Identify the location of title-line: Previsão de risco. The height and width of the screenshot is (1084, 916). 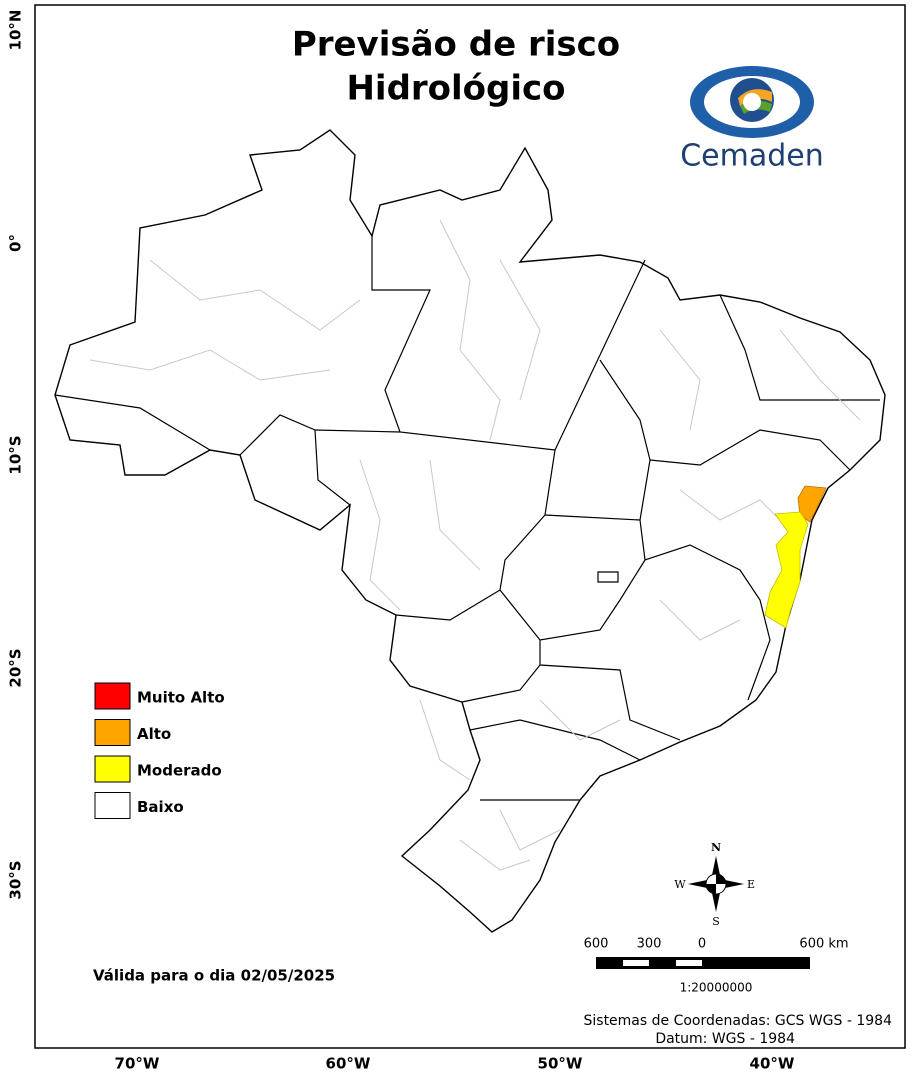
(456, 45).